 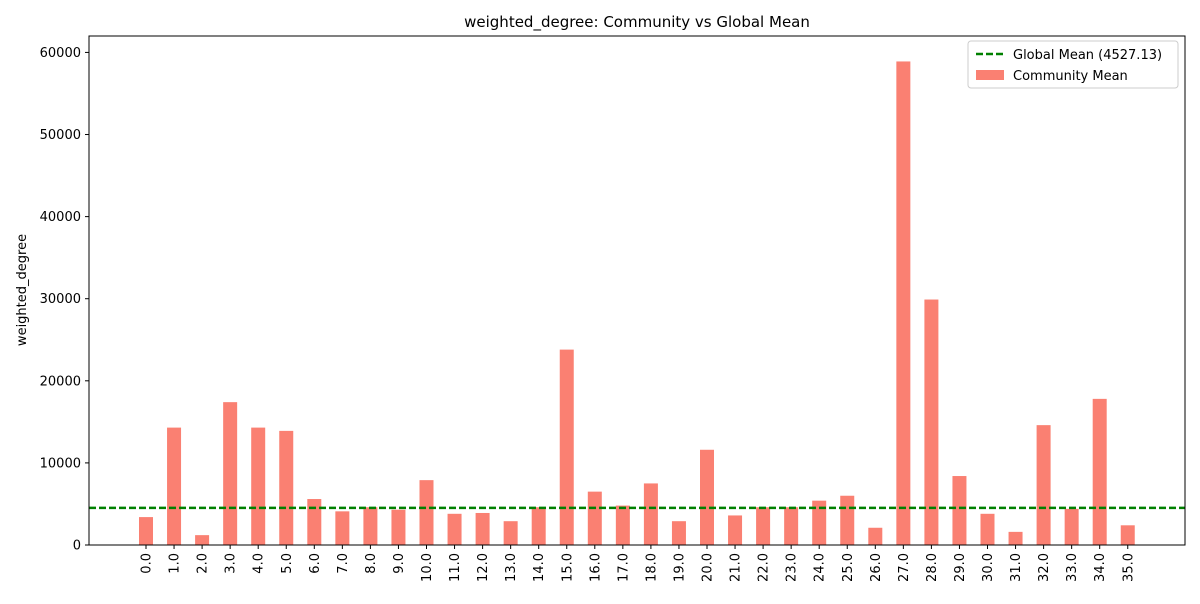 What do you see at coordinates (987, 529) in the screenshot?
I see `bar-30.0` at bounding box center [987, 529].